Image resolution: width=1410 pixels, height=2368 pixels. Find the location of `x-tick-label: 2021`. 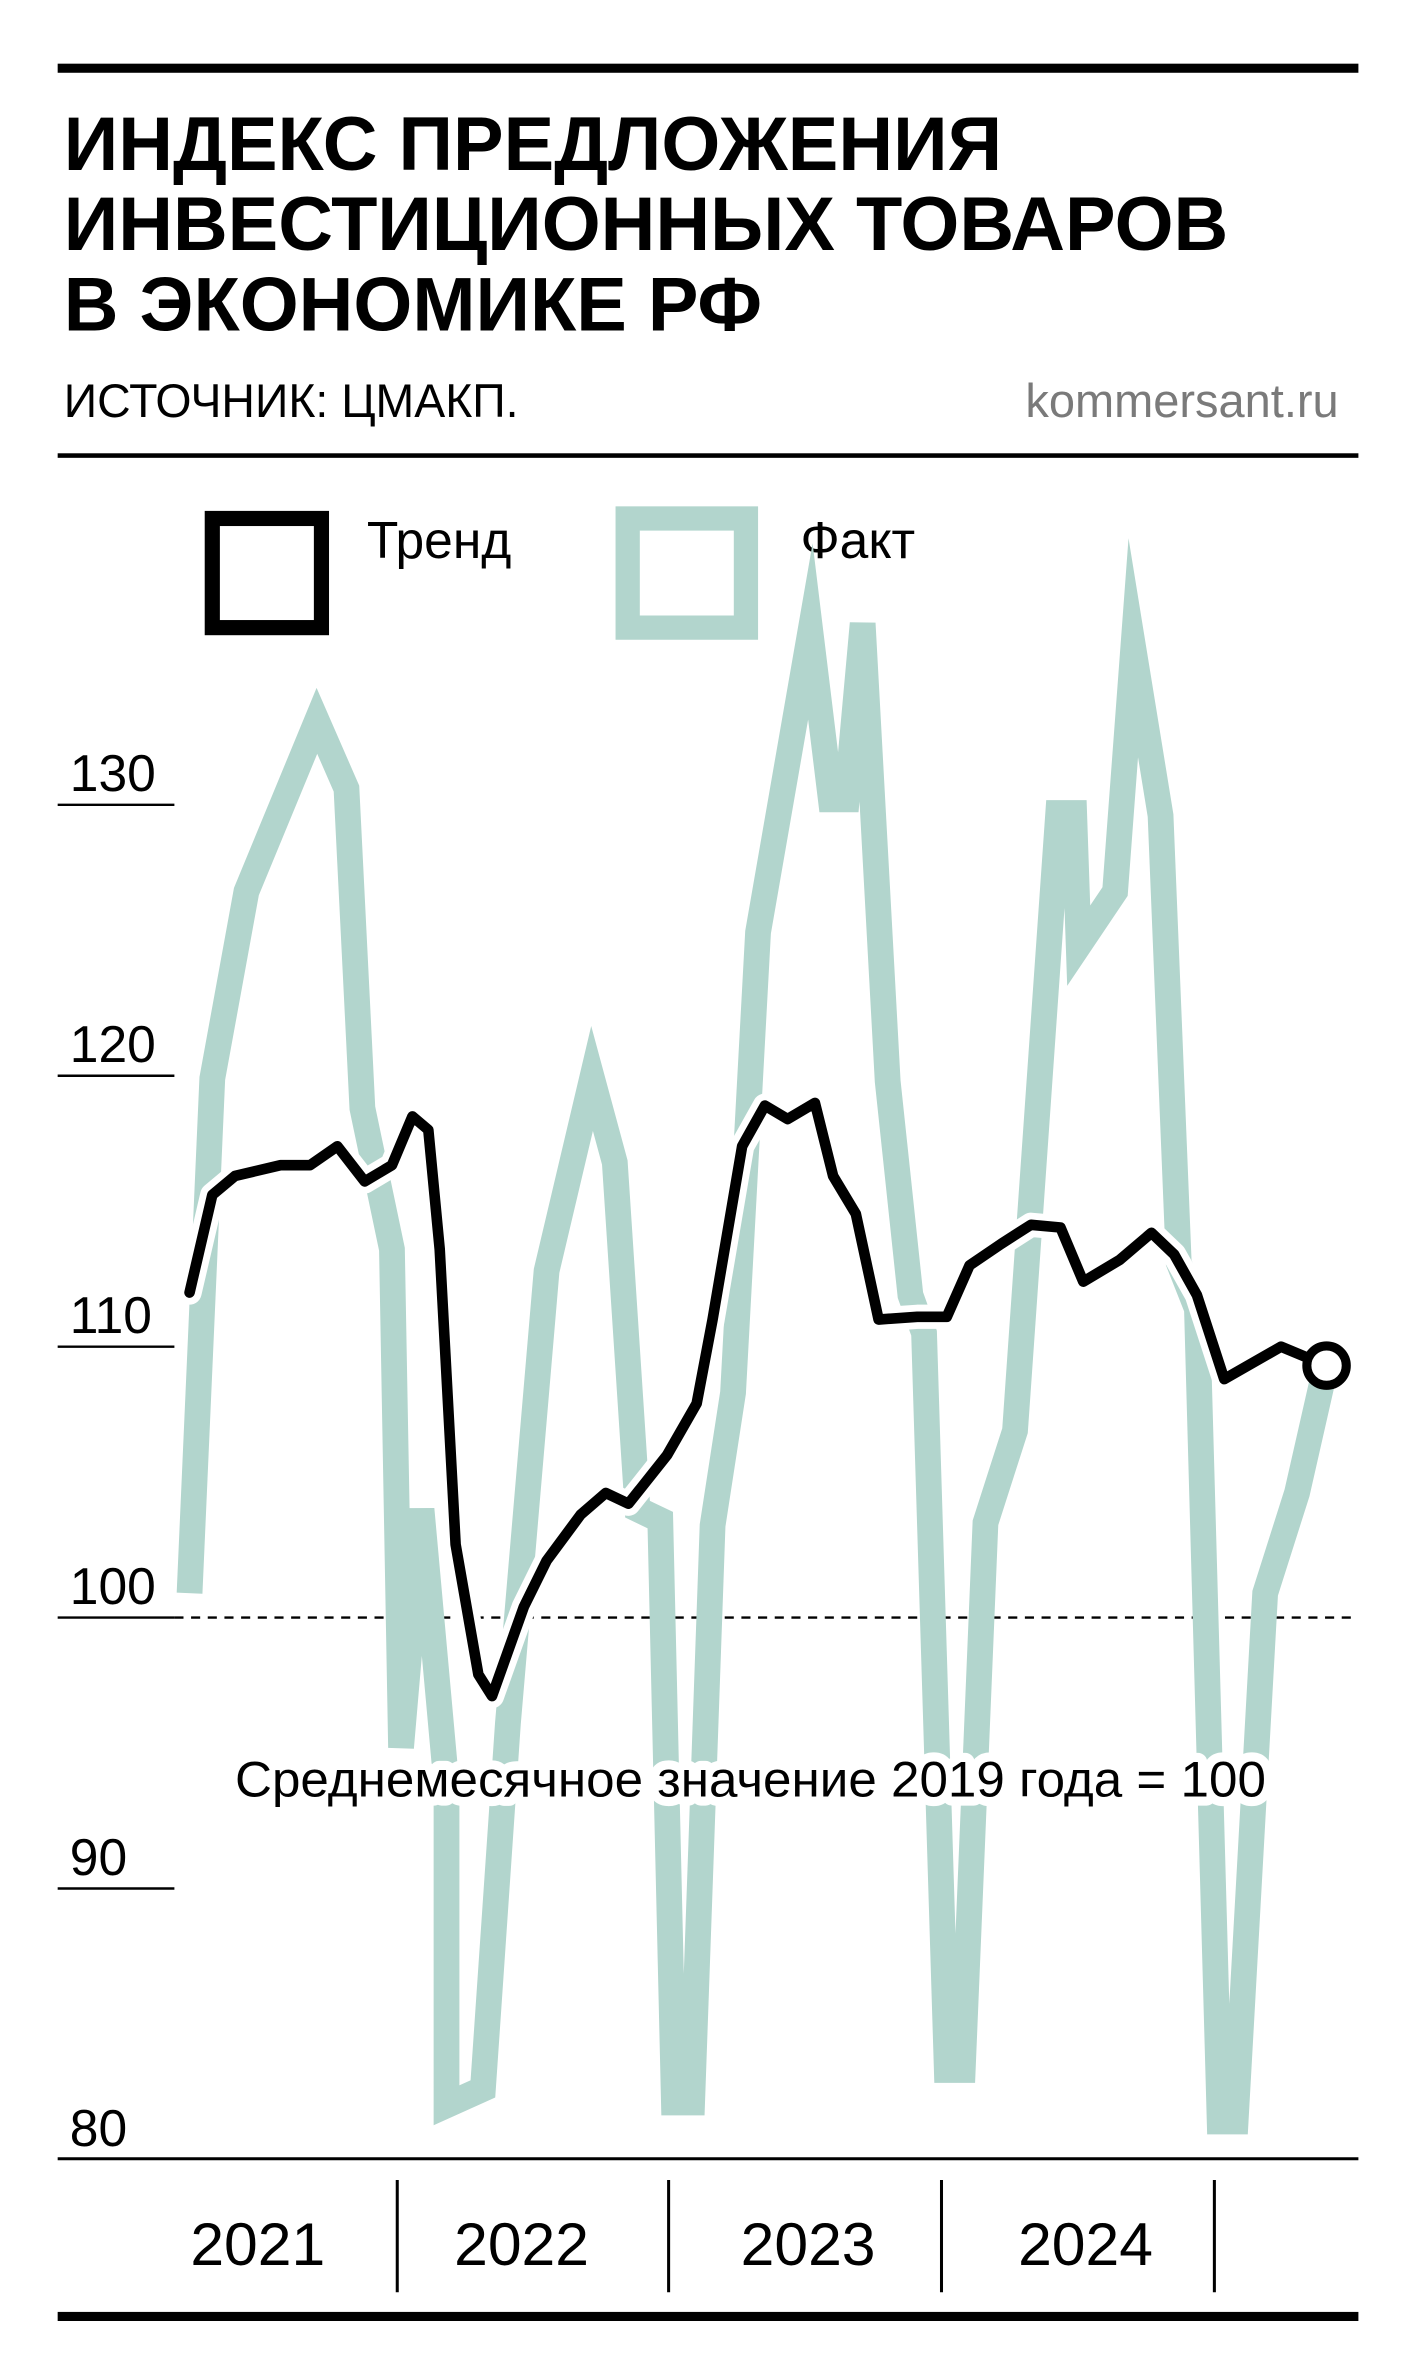

x-tick-label: 2021 is located at coordinates (257, 2244).